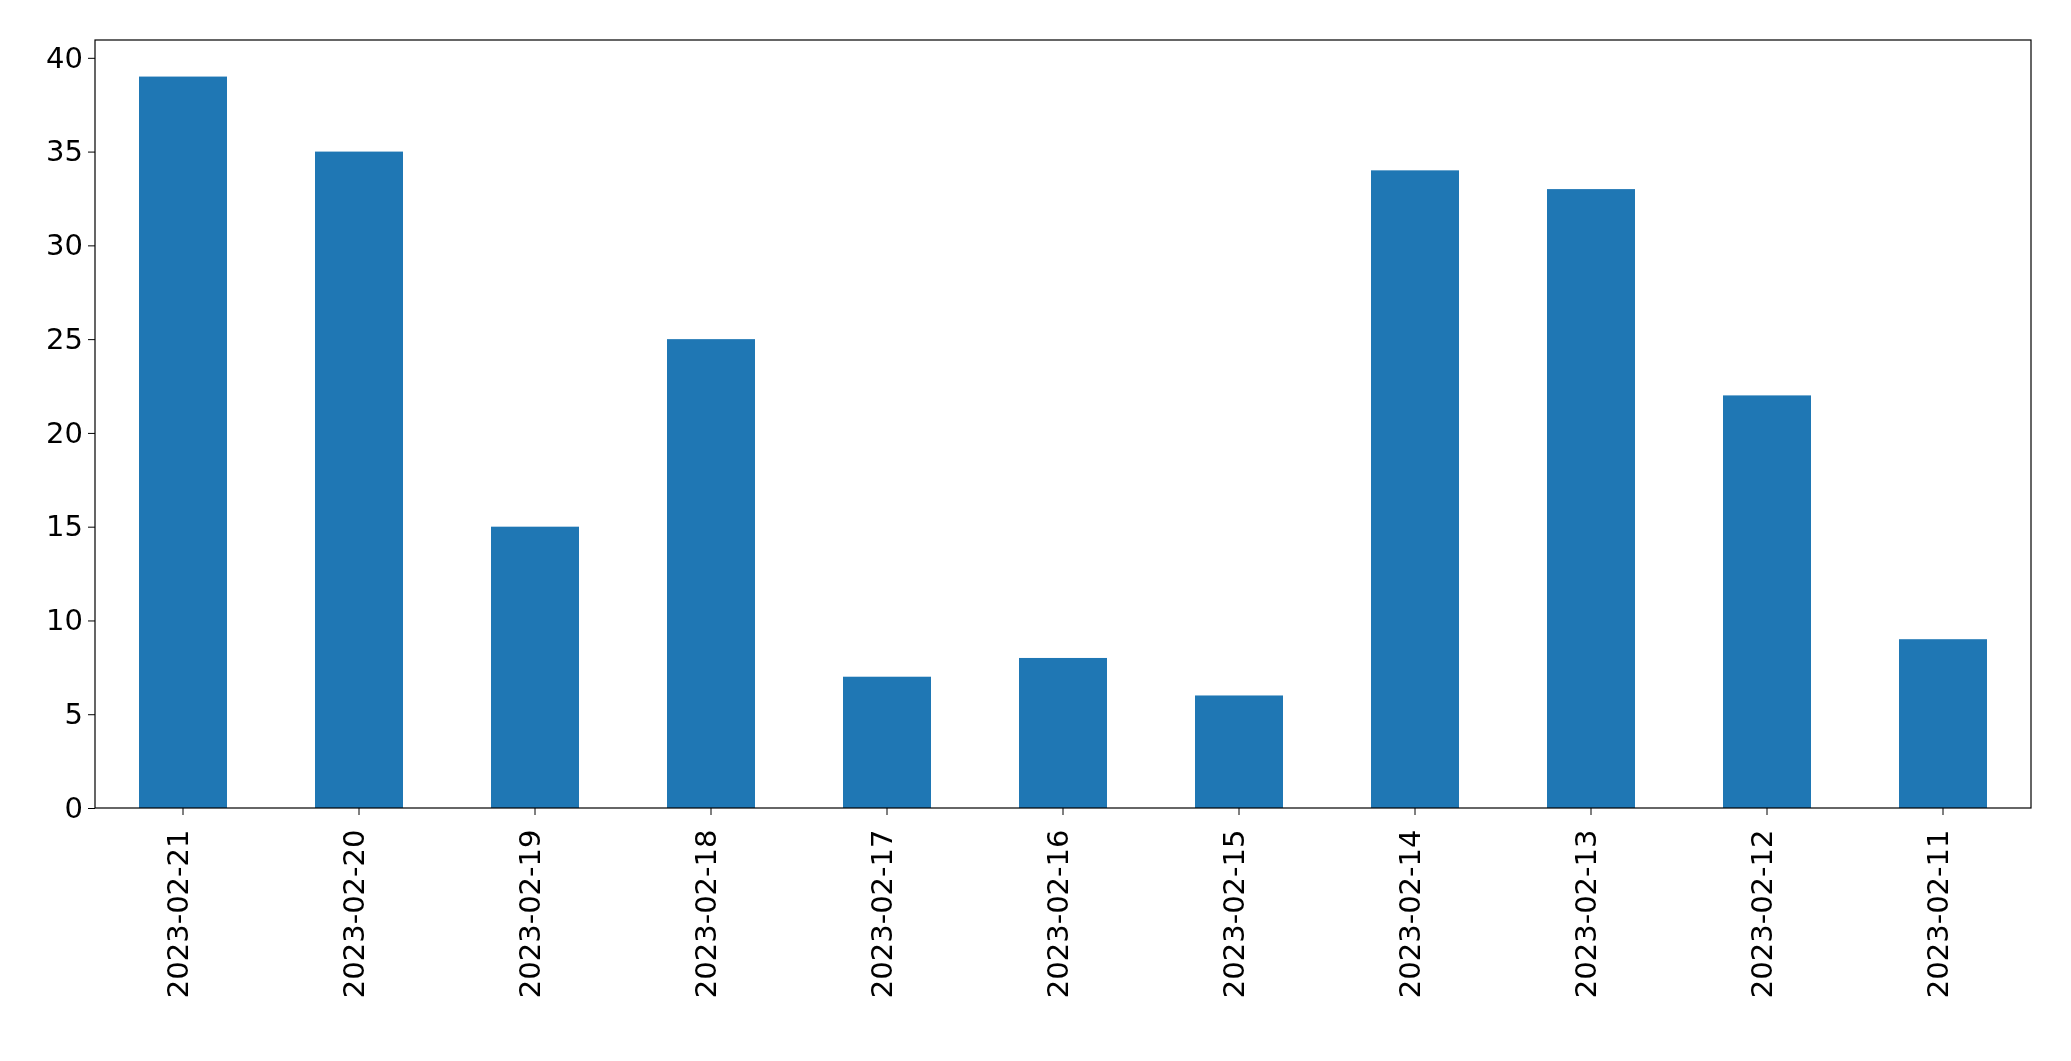  I want to click on x-tick-label: 2023-02-18, so click(706, 914).